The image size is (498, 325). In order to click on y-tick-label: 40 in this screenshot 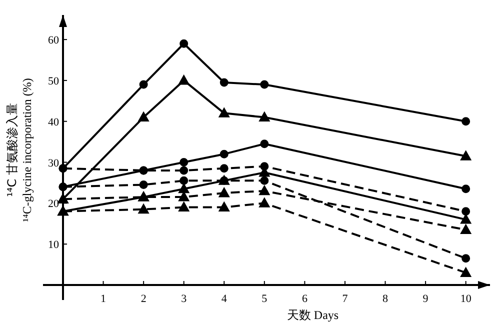, I will do `click(54, 122)`.